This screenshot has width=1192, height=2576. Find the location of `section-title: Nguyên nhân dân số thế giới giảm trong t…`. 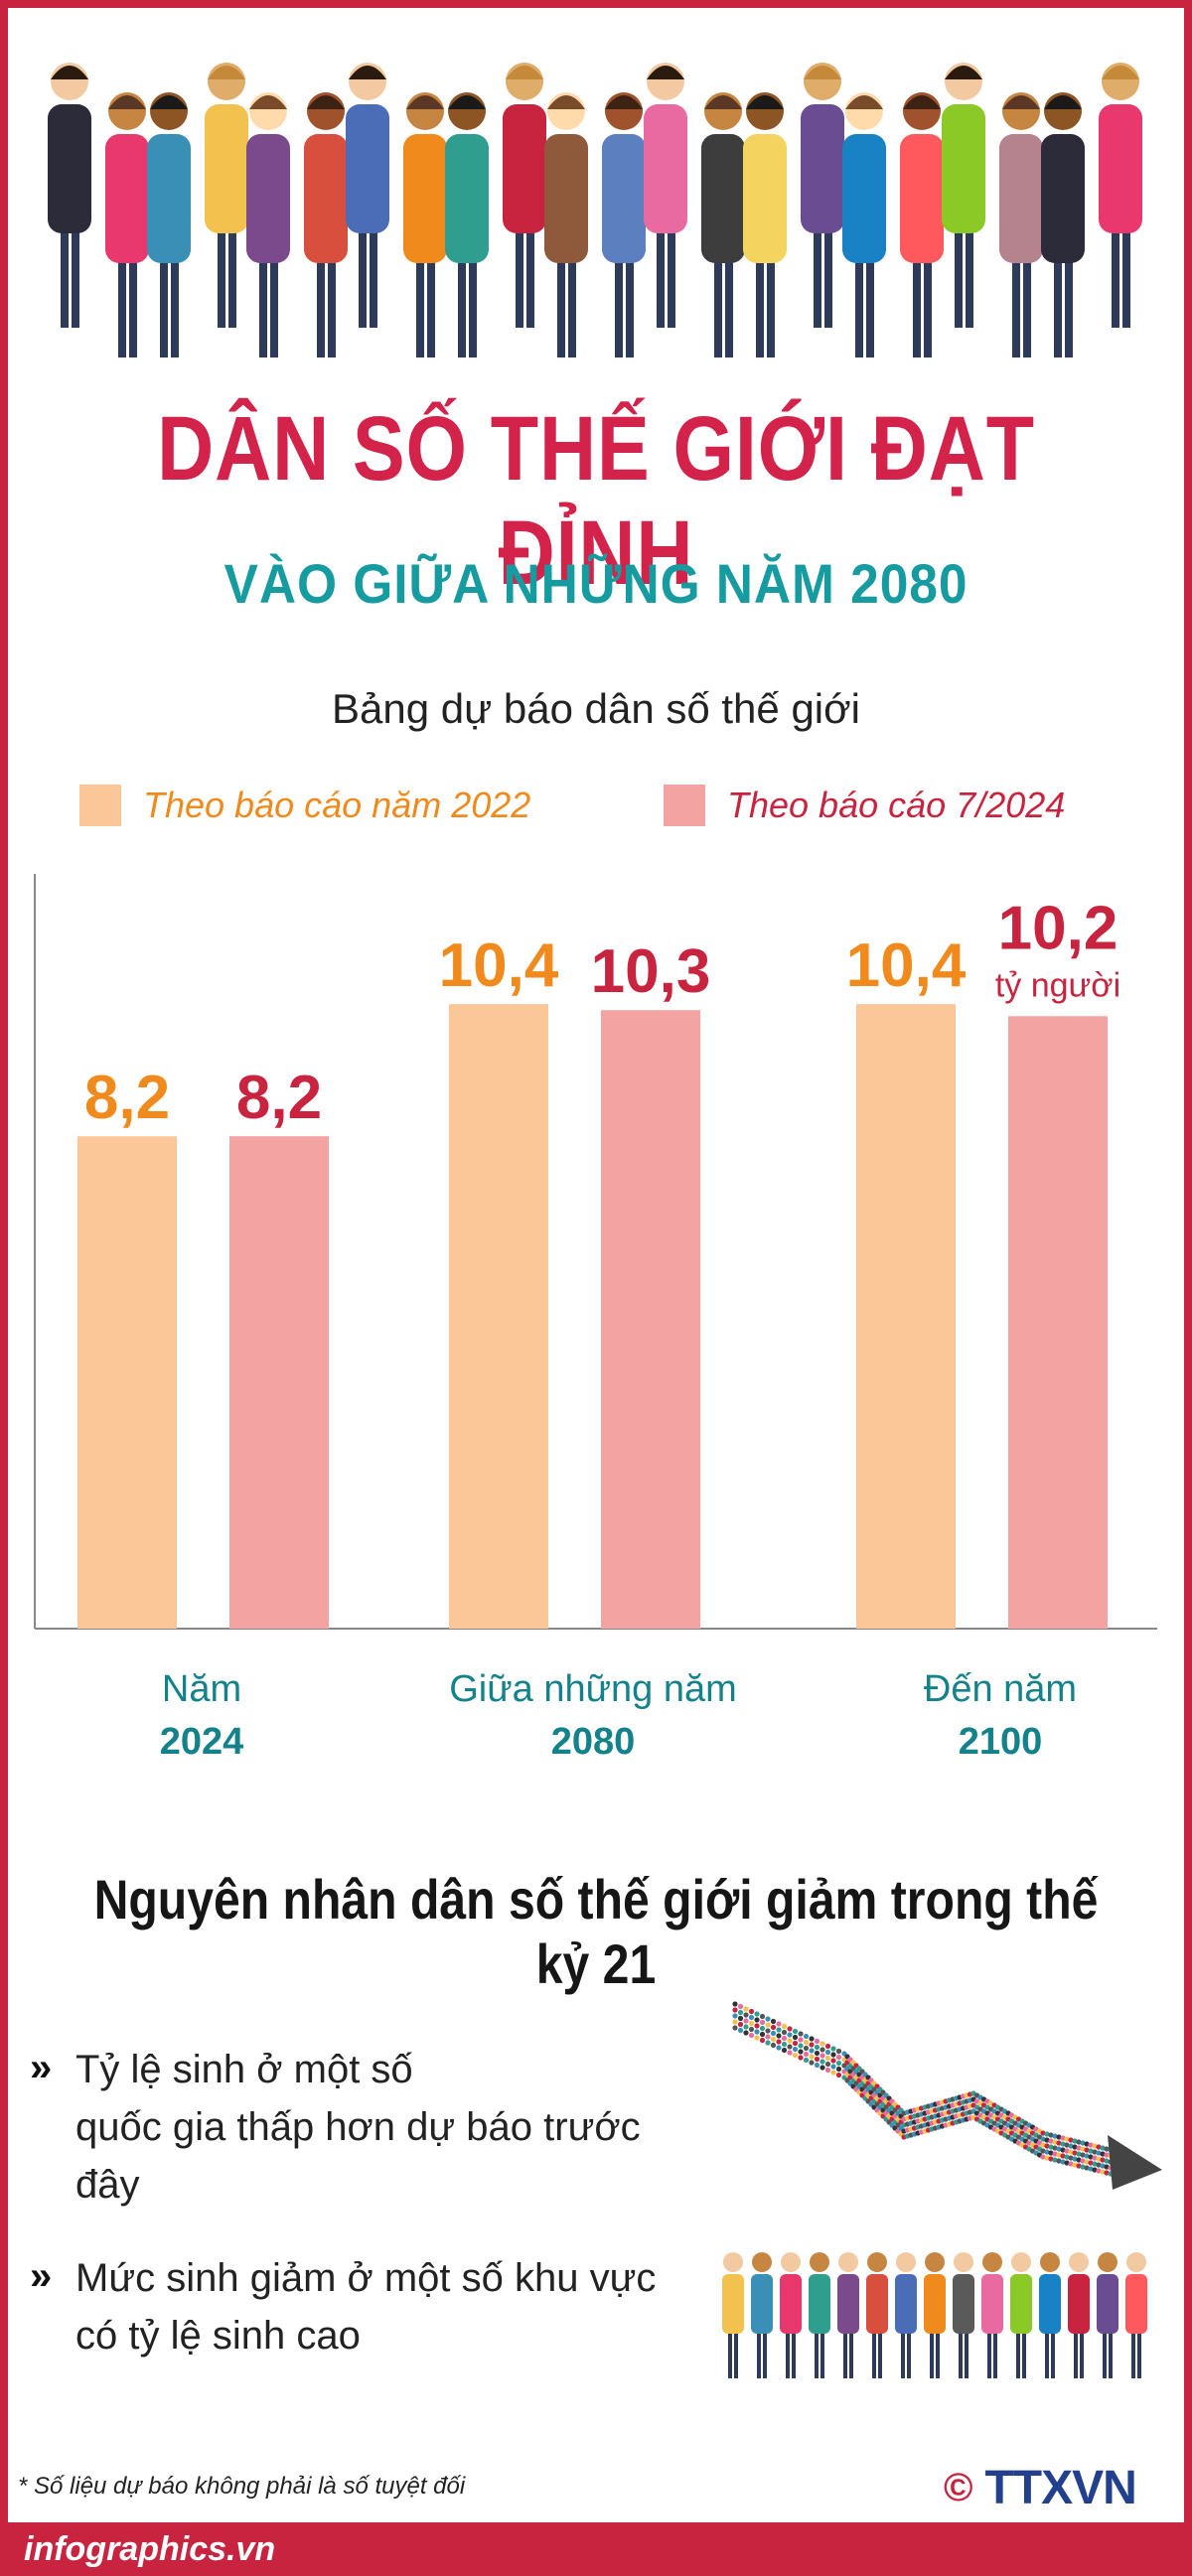

section-title: Nguyên nhân dân số thế giới giảm trong t… is located at coordinates (596, 1932).